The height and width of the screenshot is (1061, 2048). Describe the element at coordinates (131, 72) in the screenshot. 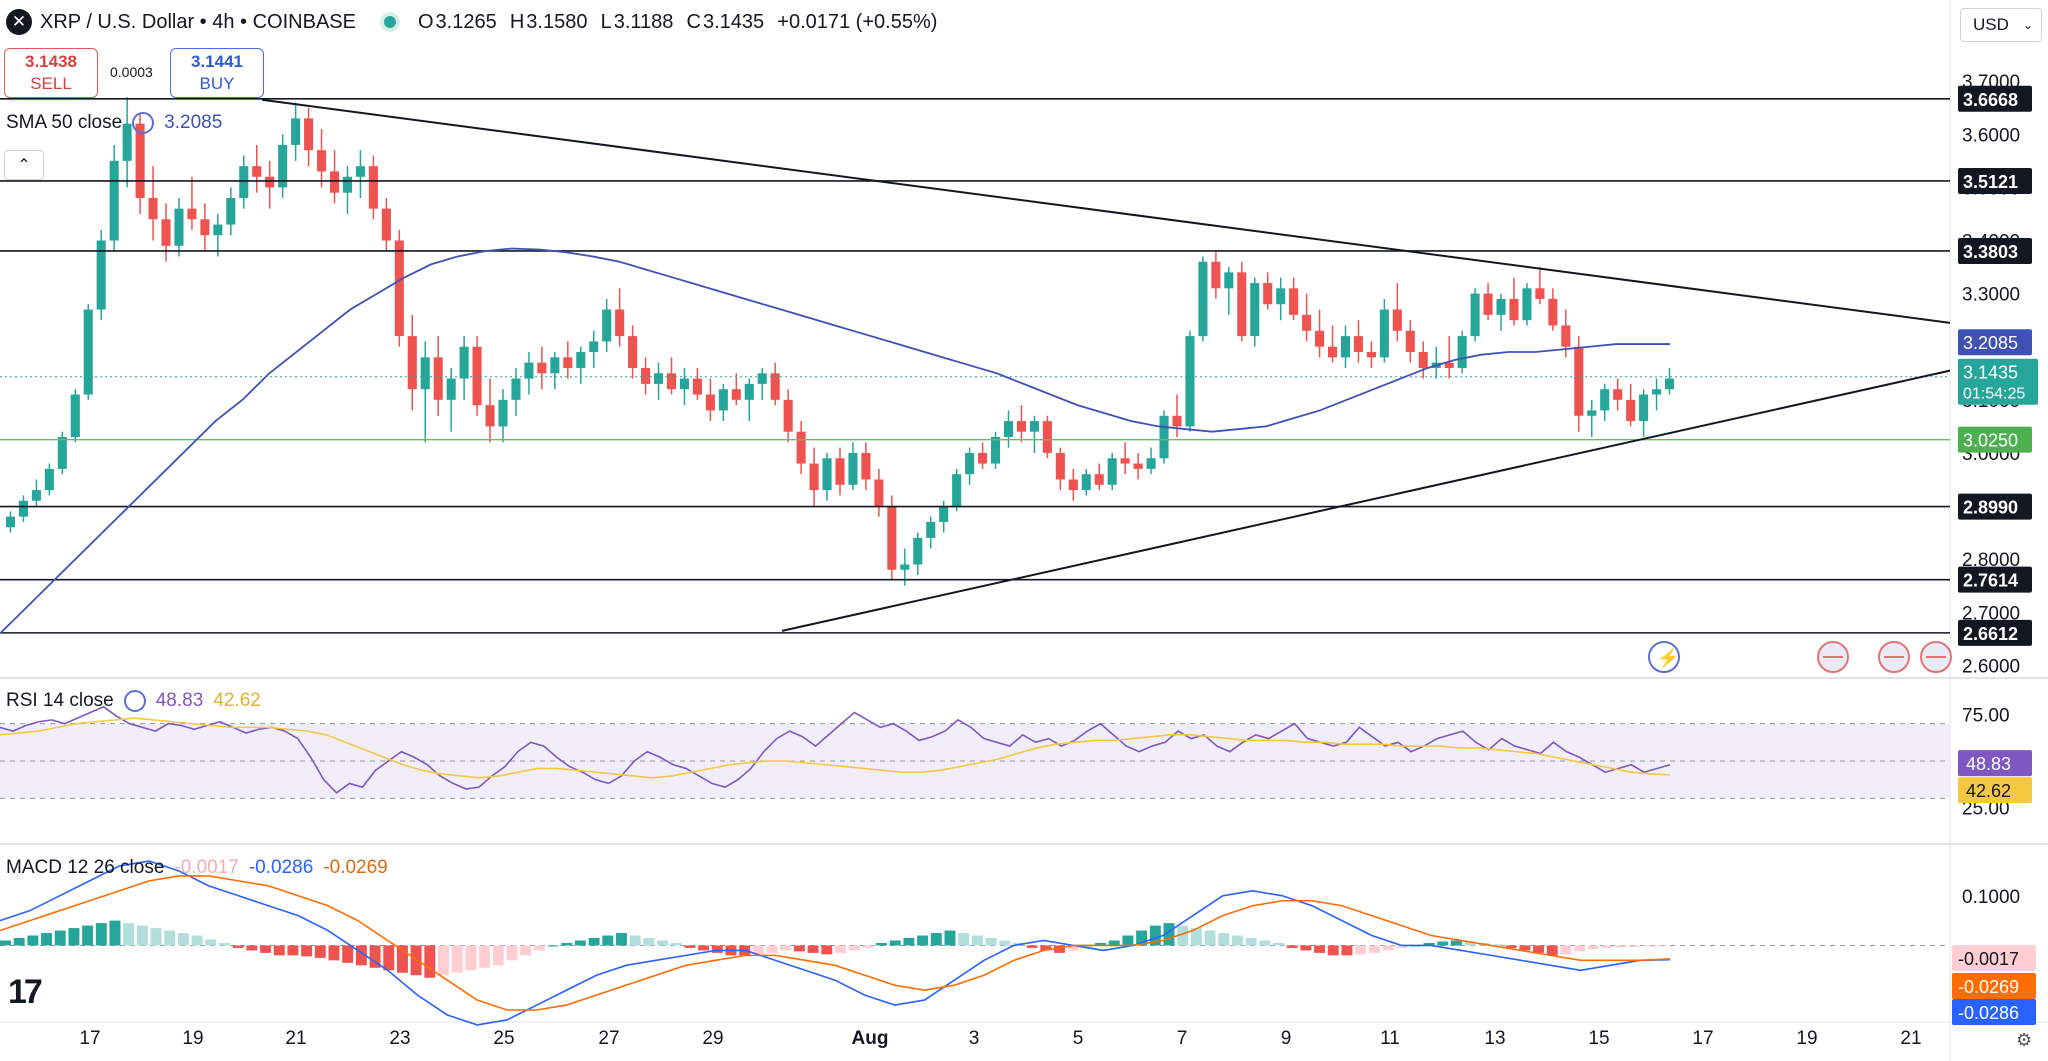

I see `spread-value: 0.0003` at that location.